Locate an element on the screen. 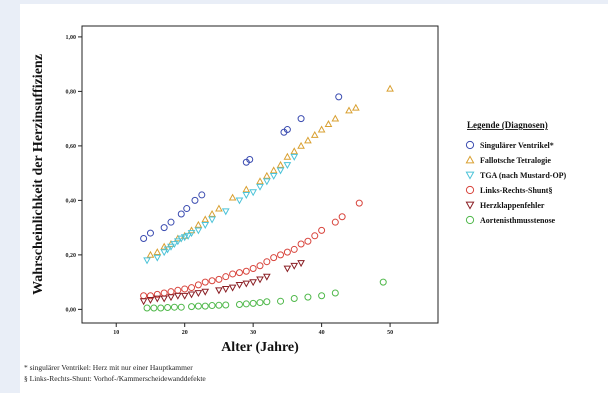 The image size is (608, 393). y-axis-title: Wahrscheinlichkeit der Herzinsuffizienz is located at coordinates (38, 174).